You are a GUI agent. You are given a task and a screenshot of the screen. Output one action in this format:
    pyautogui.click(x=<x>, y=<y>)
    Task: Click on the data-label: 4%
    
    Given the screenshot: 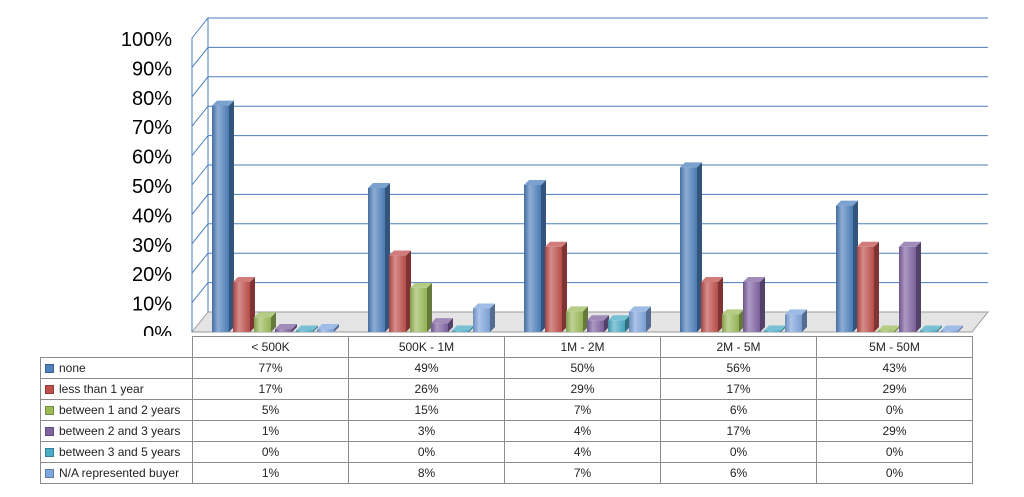 What is the action you would take?
    pyautogui.click(x=582, y=452)
    